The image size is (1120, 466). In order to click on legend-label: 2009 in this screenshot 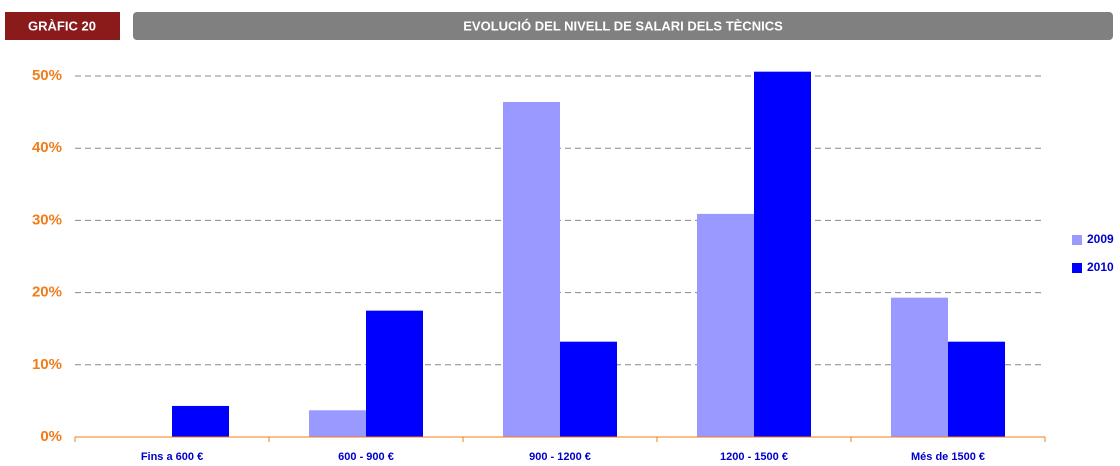, I will do `click(1100, 239)`.